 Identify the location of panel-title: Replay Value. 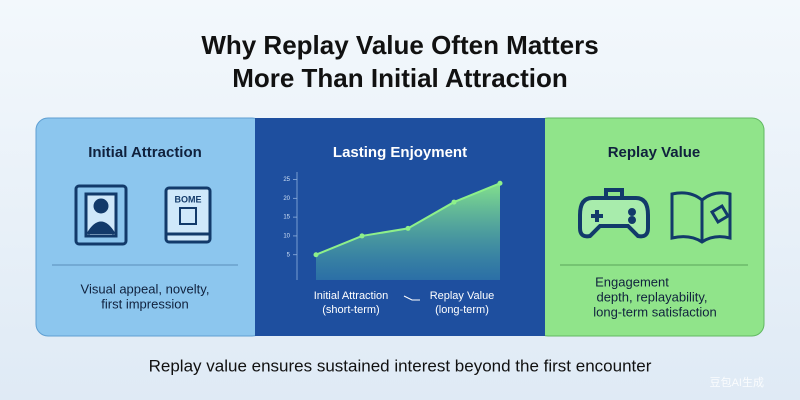
(654, 152).